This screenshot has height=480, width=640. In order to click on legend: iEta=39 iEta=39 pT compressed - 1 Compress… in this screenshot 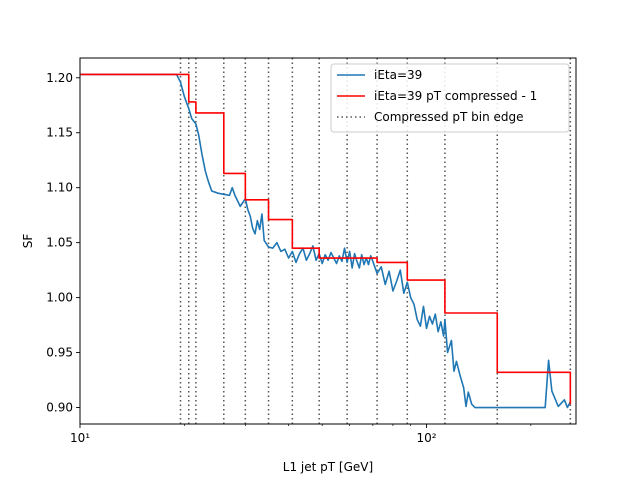, I will do `click(450, 98)`.